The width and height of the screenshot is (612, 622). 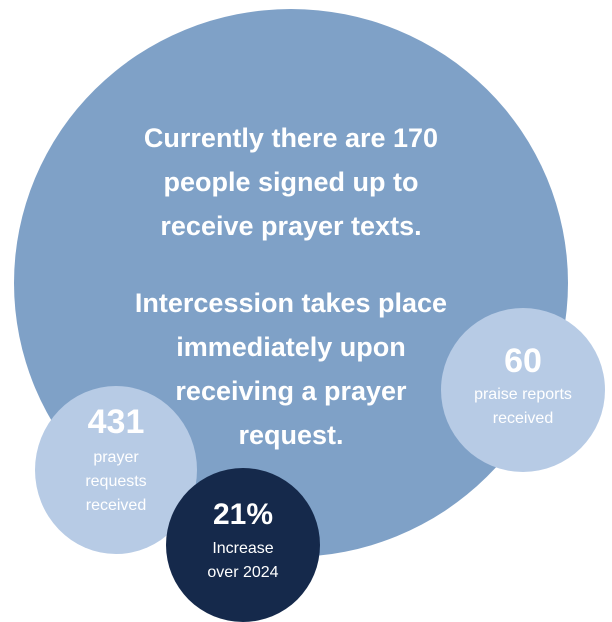 I want to click on signup-line: people signed up to, so click(x=291, y=182).